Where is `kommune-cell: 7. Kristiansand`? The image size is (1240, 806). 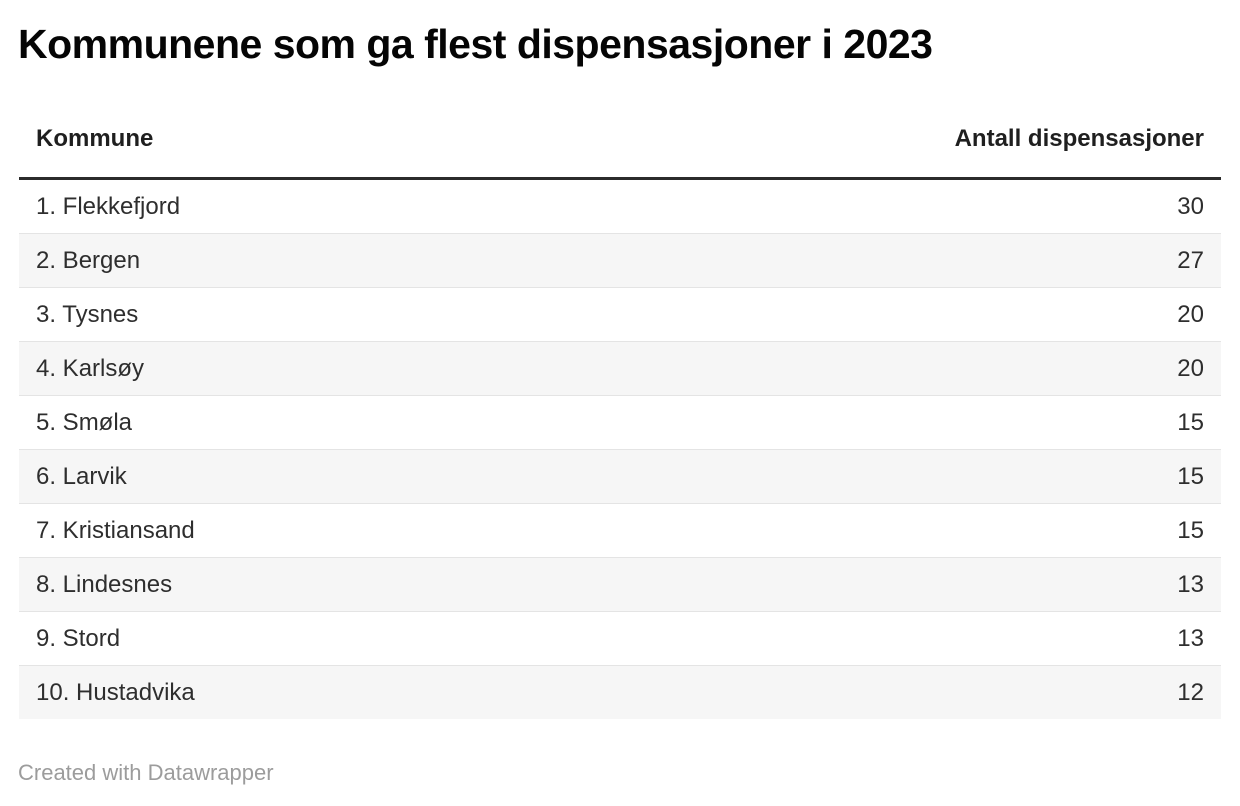 kommune-cell: 7. Kristiansand is located at coordinates (319, 530).